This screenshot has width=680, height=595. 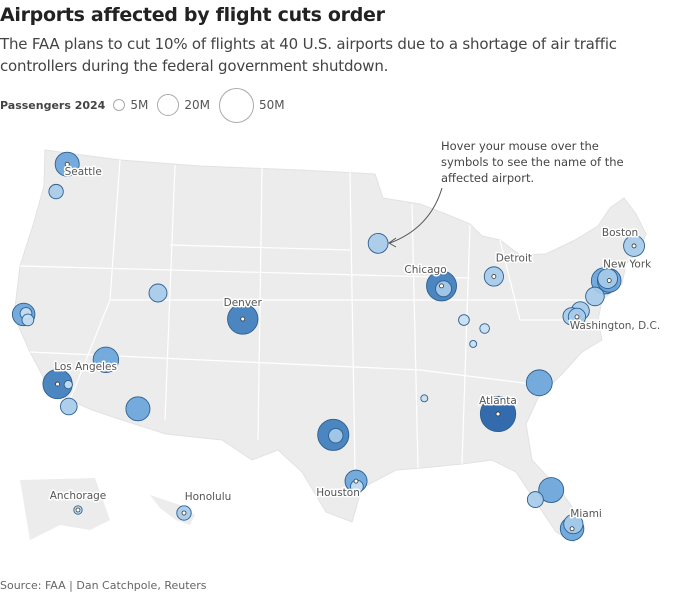 I want to click on legend-circle-50m, so click(x=236, y=105).